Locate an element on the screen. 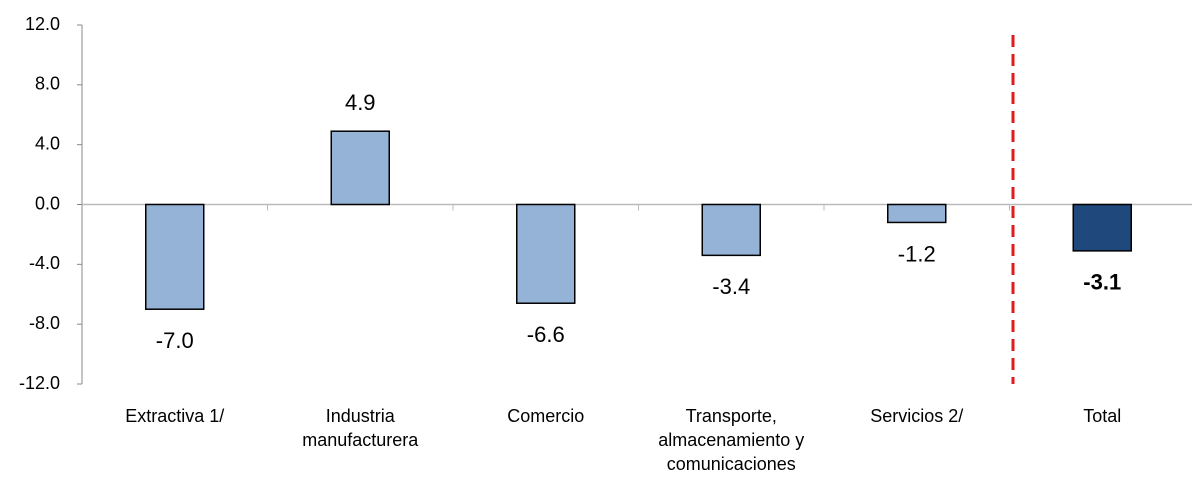 Image resolution: width=1192 pixels, height=485 pixels. value-label: -1.2 is located at coordinates (917, 253).